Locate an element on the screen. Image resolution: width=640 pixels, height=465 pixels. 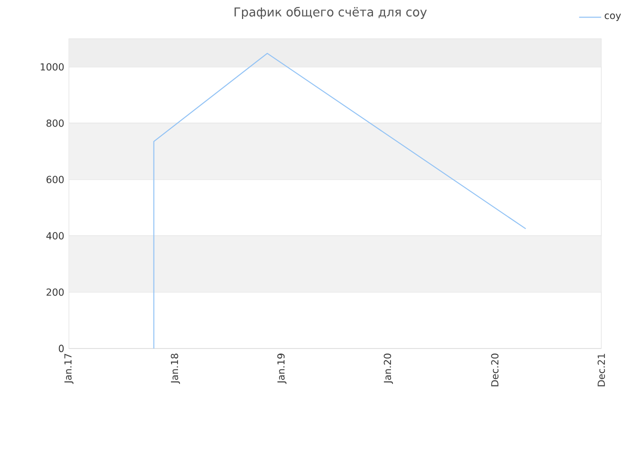
y-tick-label: 0 is located at coordinates (61, 348).